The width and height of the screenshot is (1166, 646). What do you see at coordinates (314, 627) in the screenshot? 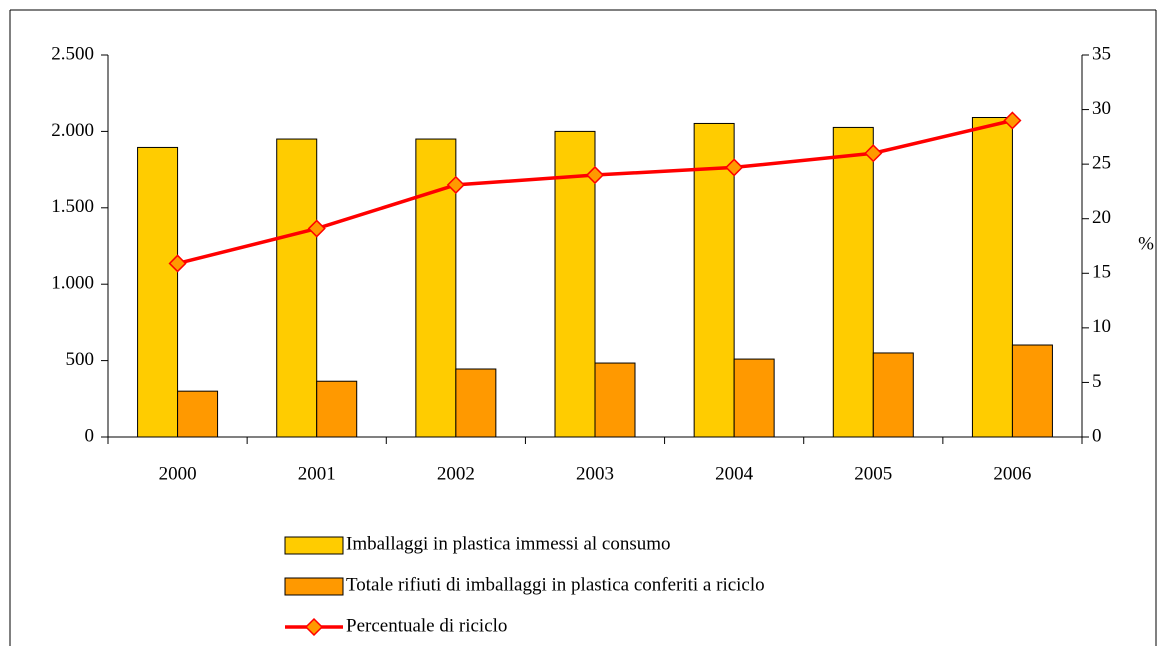
I see `legend-marker` at bounding box center [314, 627].